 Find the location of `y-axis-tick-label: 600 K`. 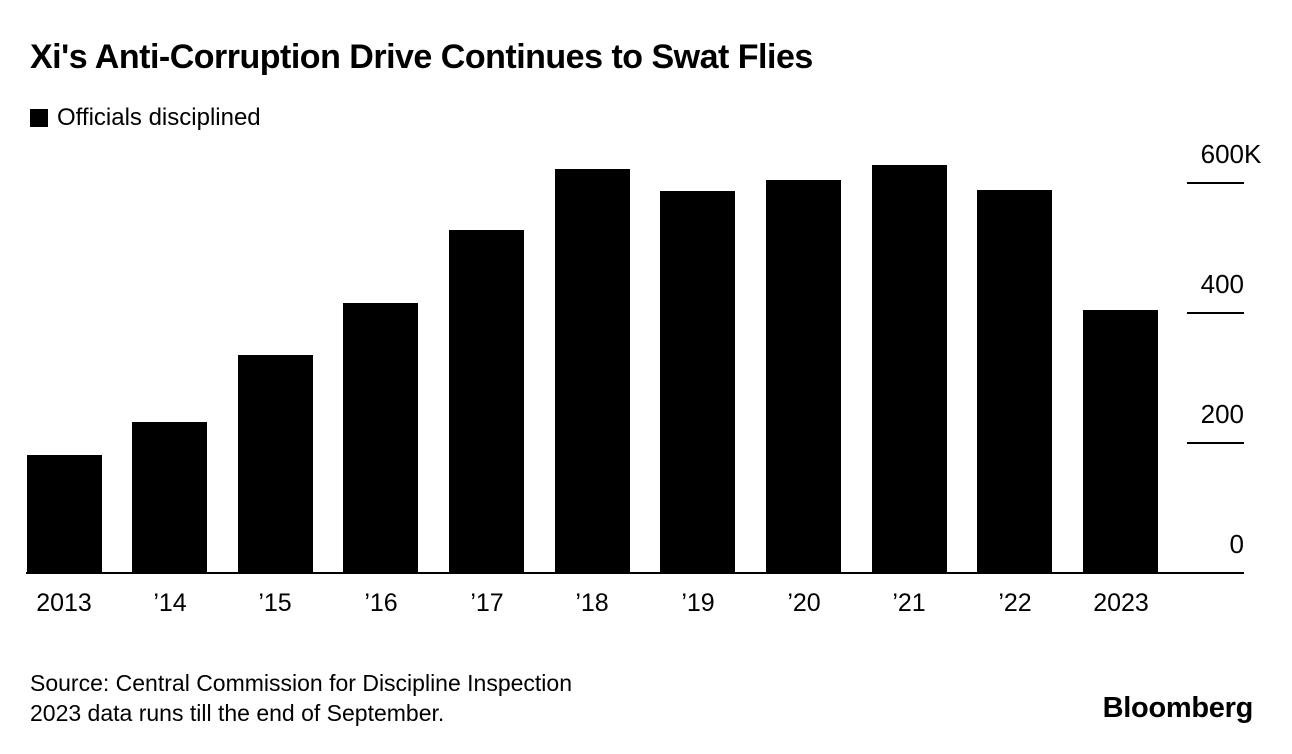

y-axis-tick-label: 600 K is located at coordinates (1231, 154).